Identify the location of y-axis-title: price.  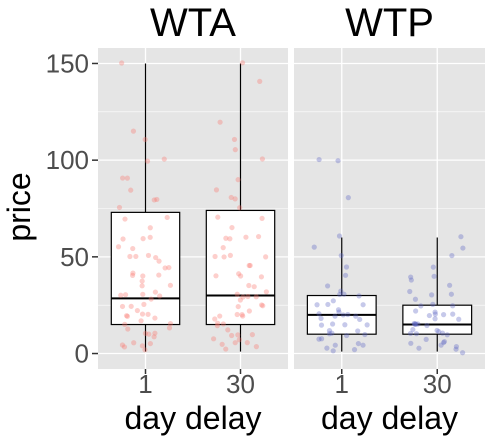
(19, 206).